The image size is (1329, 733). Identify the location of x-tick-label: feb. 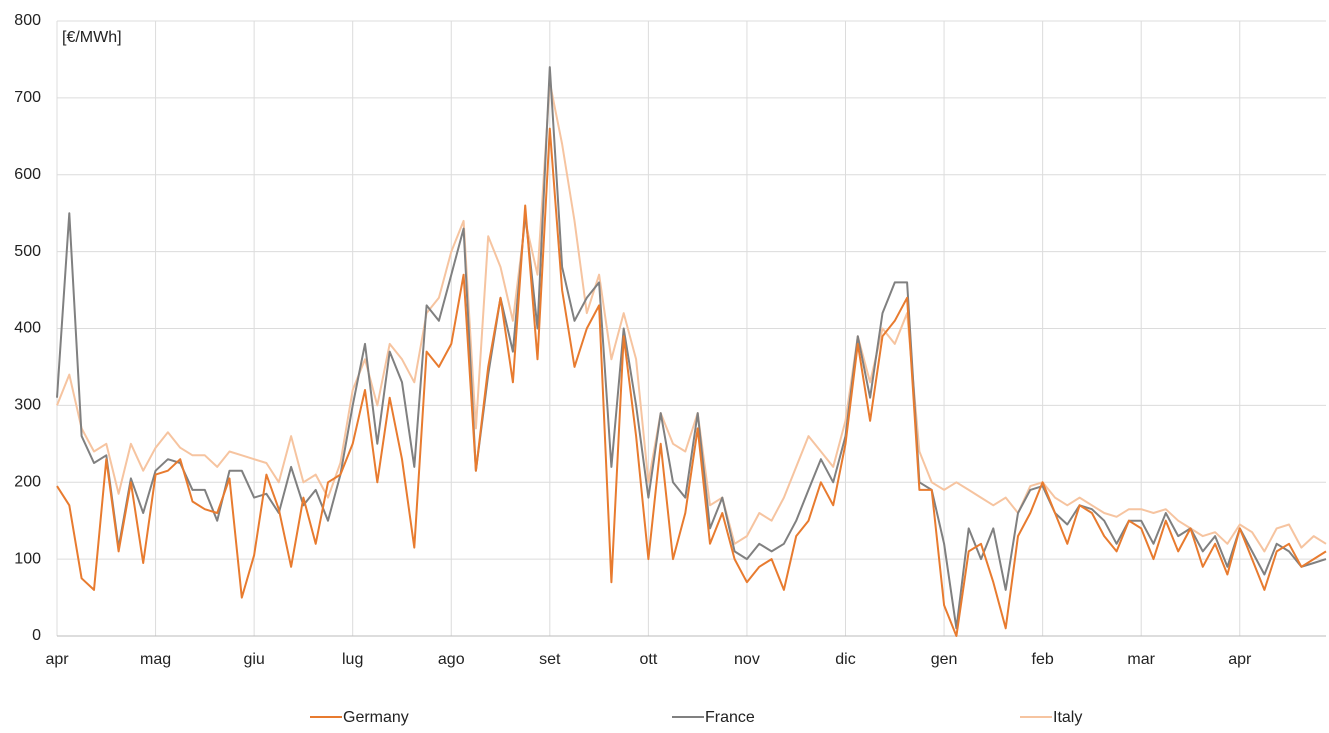
(1043, 659).